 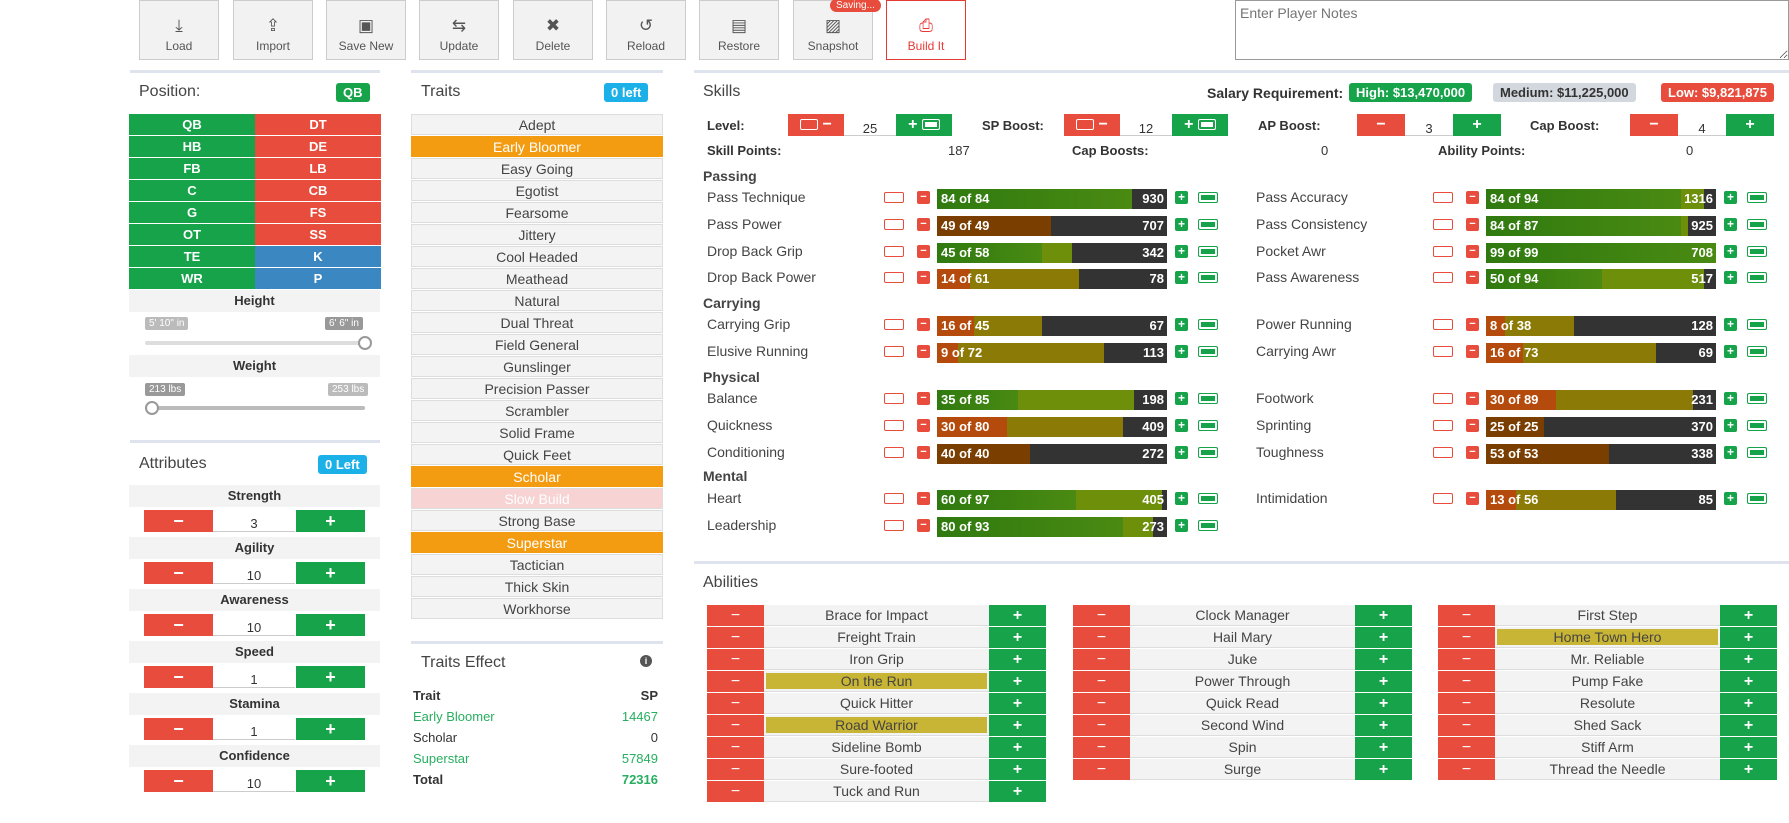 What do you see at coordinates (1242, 659) in the screenshot?
I see `ability-name: Juke` at bounding box center [1242, 659].